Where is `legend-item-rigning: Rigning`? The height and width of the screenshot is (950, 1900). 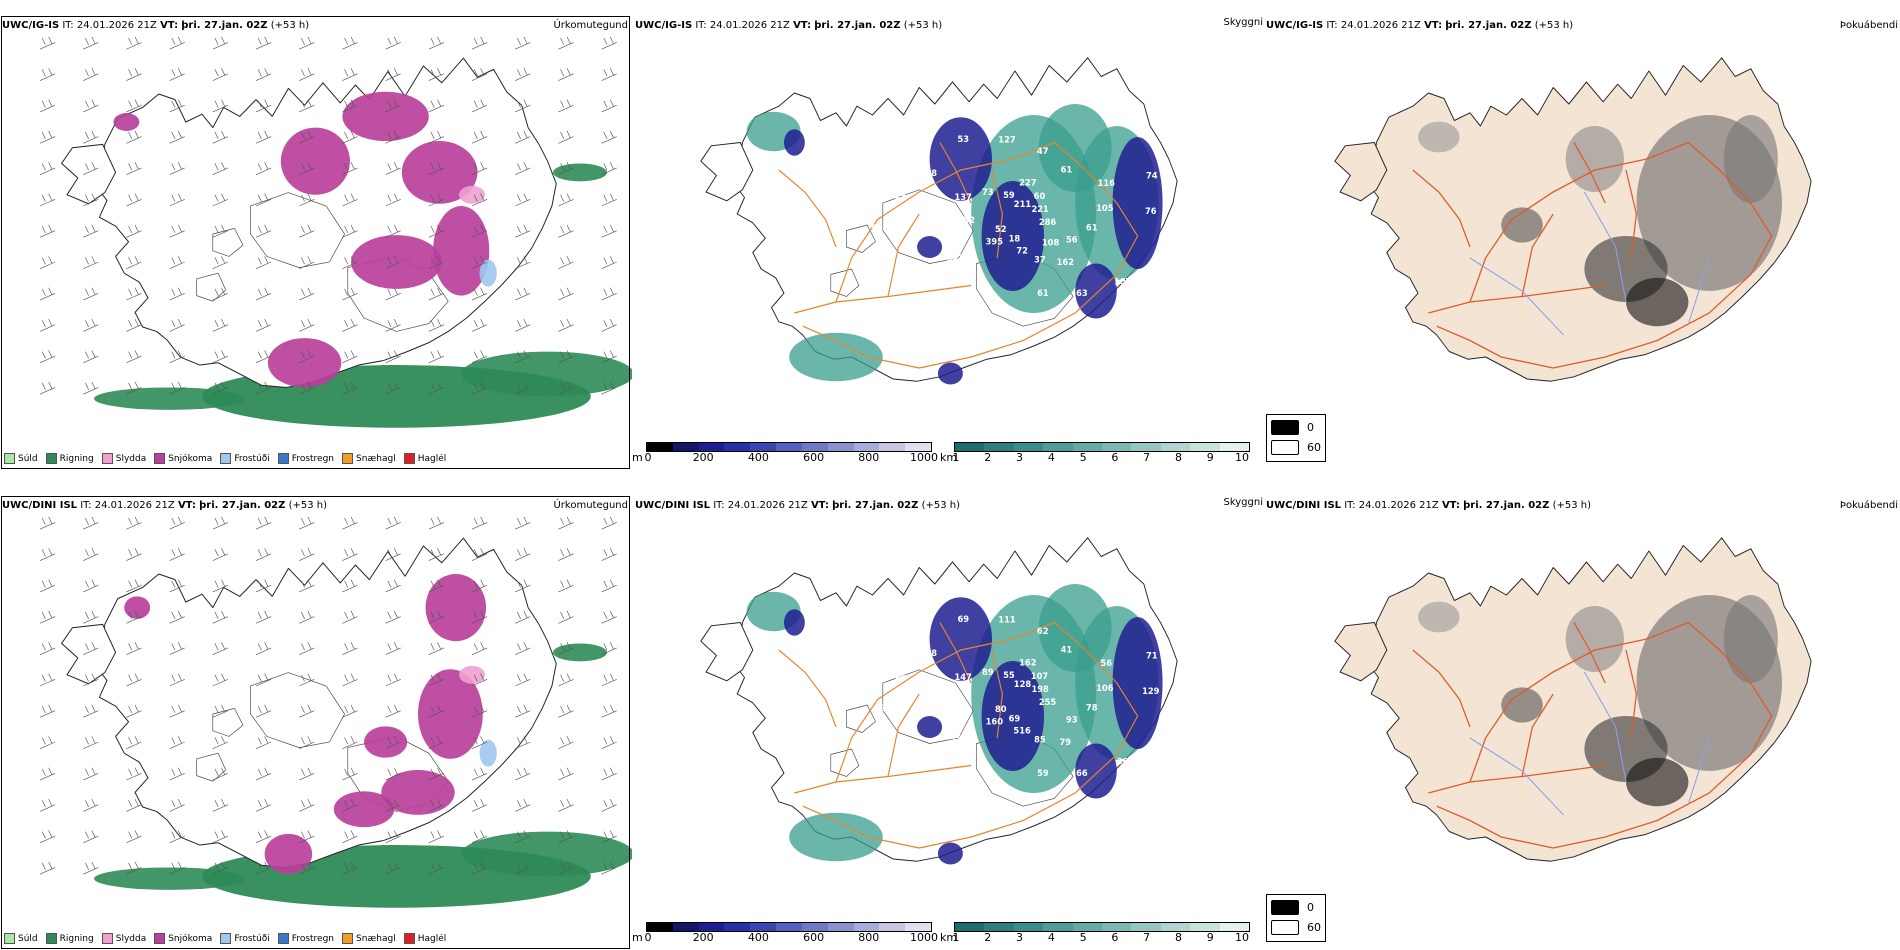
legend-item-rigning: Rigning is located at coordinates (69, 938).